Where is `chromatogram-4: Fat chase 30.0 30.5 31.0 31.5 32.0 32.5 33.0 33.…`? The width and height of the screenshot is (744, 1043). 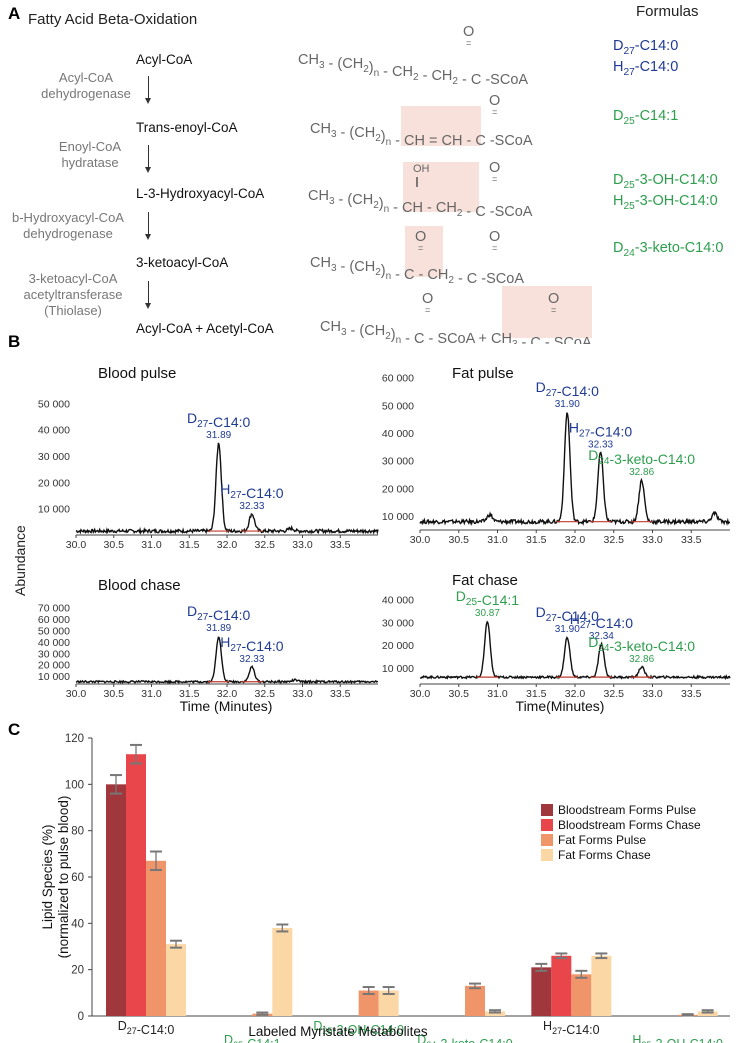
chromatogram-4: Fat chase 30.0 30.5 31.0 31.5 32.0 32.5 33.0 33.… is located at coordinates (556, 643).